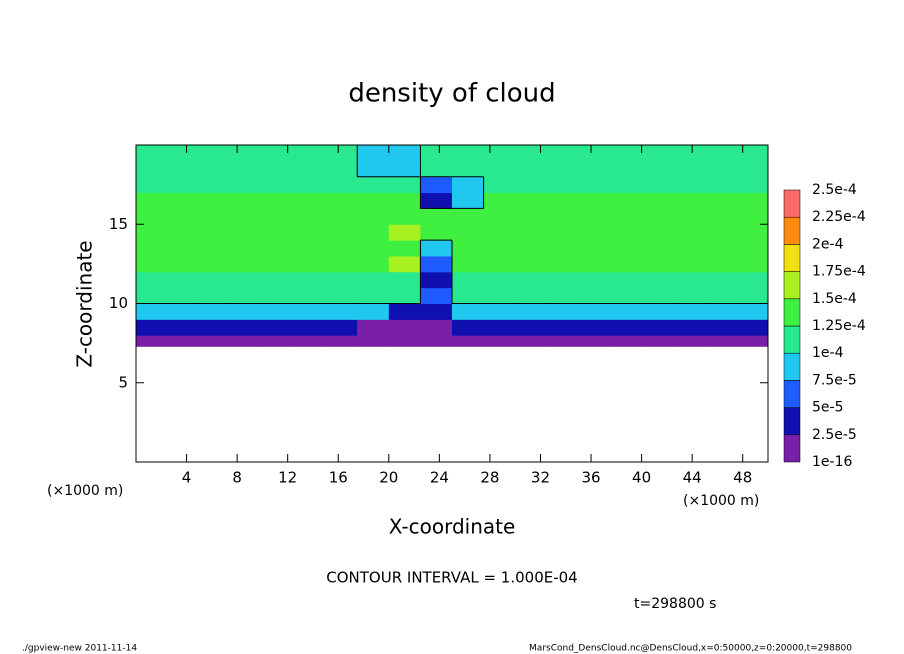  I want to click on chart-title: density of cloud, so click(451, 94).